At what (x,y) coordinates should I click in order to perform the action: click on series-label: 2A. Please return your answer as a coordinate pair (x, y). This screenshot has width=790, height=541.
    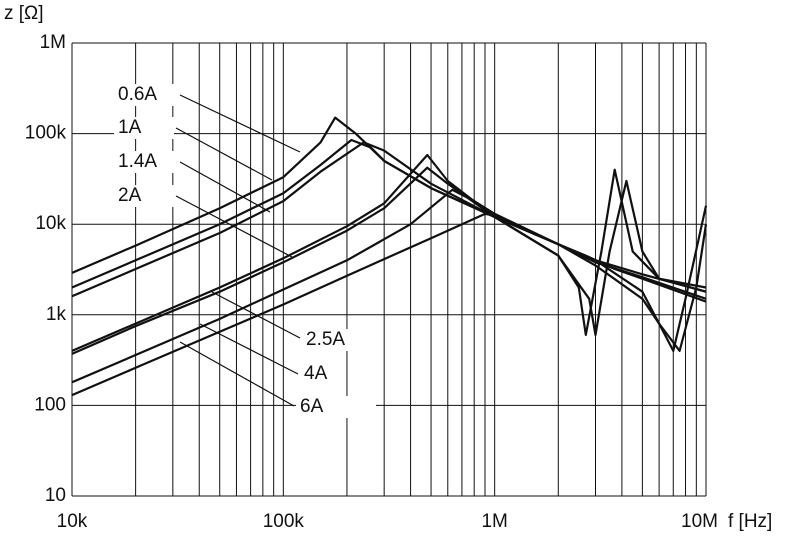
    Looking at the image, I should click on (130, 195).